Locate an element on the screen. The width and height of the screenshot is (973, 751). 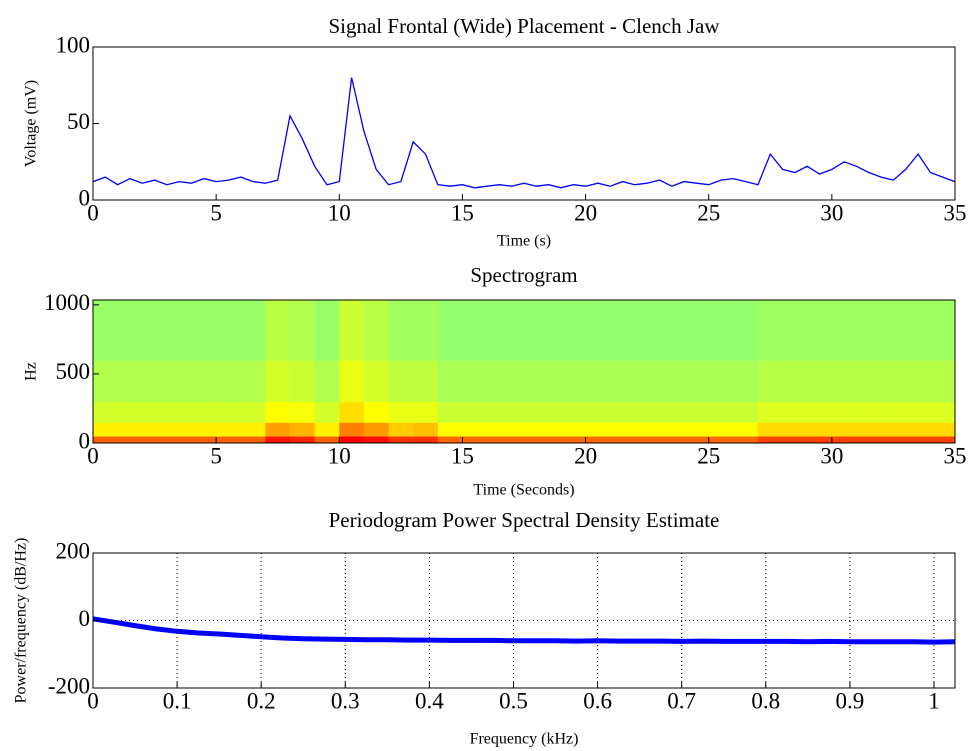
y-tick-label: 500 is located at coordinates (73, 371).